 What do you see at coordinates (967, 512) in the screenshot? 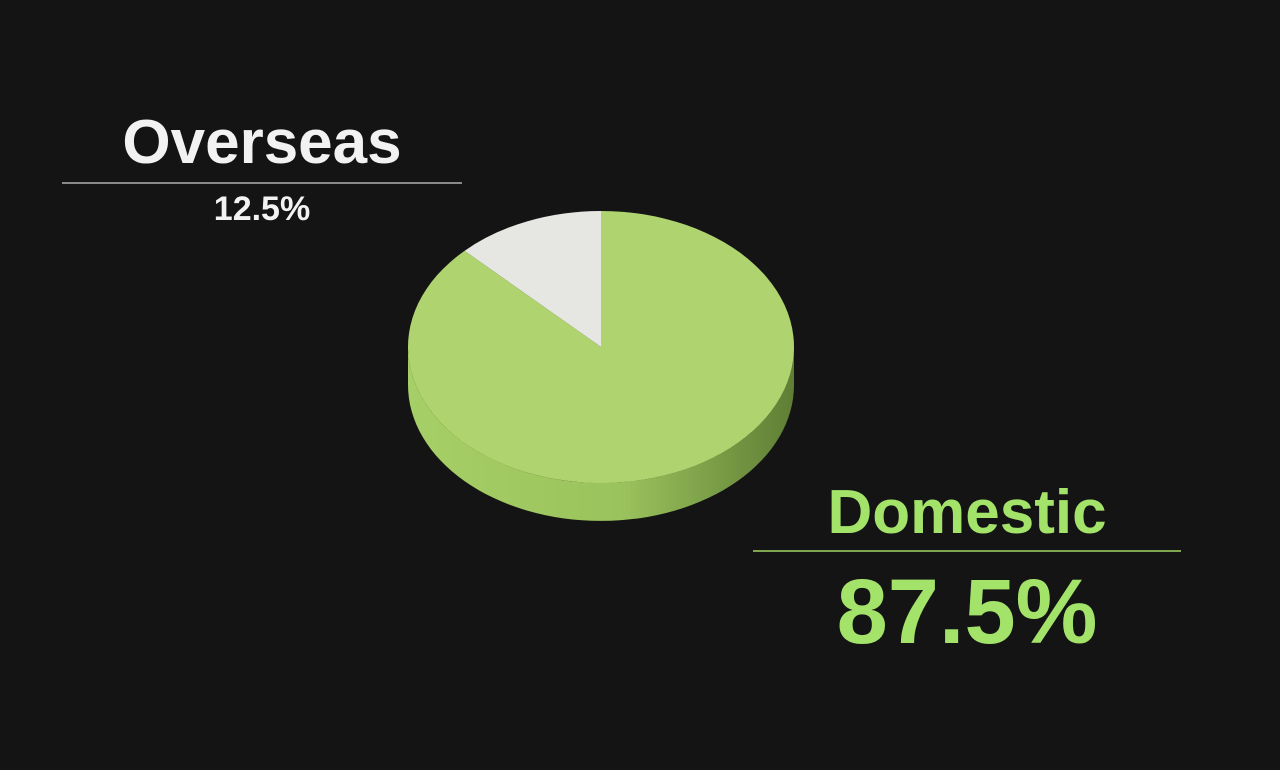
I see `domestic-label: Domestic` at bounding box center [967, 512].